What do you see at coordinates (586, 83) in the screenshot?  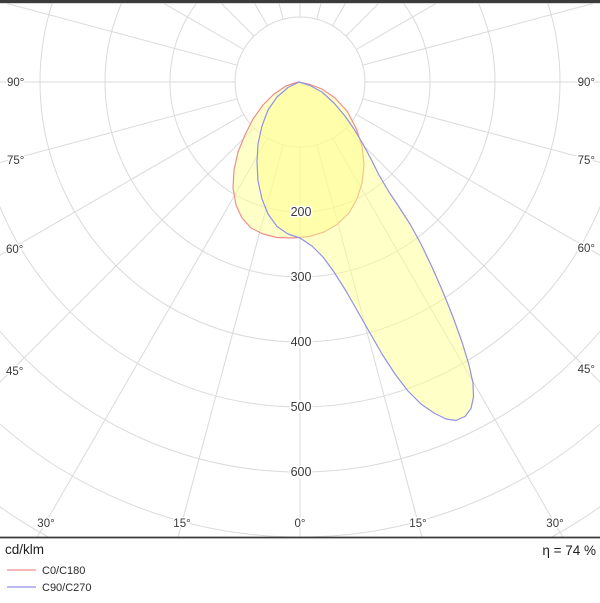 I see `angle-label-right-90: 90°` at bounding box center [586, 83].